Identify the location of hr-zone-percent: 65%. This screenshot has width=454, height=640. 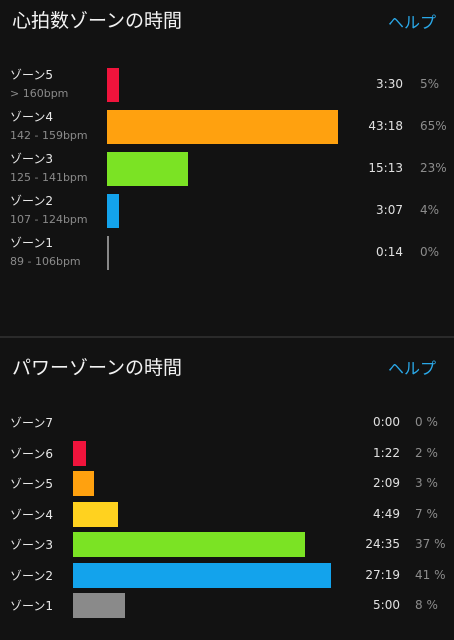
(433, 126).